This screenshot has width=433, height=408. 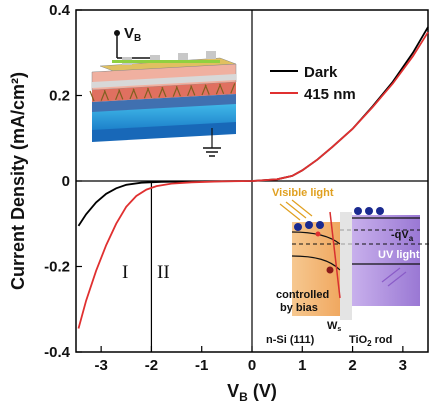 I want to click on legend: Dark 415 nm, so click(x=313, y=83).